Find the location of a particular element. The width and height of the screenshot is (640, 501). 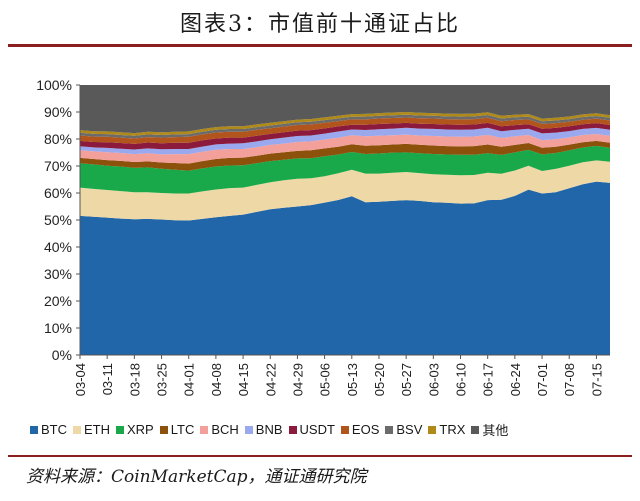

y-tick-label: 10% is located at coordinates (58, 328).